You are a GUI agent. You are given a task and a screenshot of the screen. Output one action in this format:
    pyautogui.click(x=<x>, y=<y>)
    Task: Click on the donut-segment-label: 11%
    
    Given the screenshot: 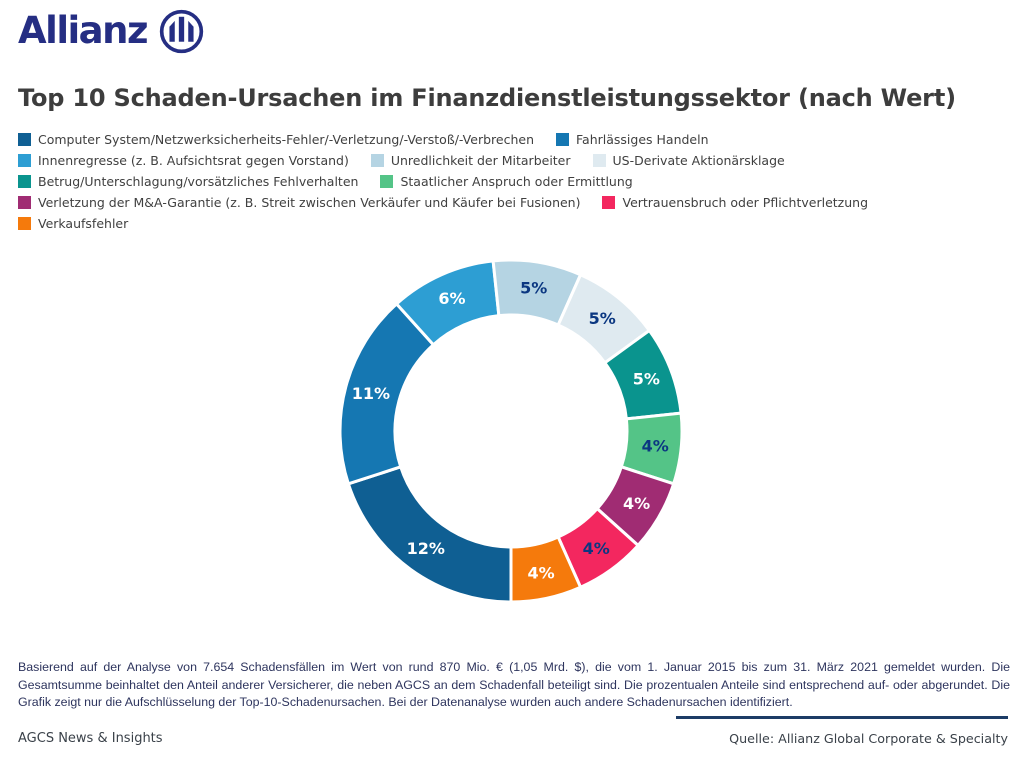 What is the action you would take?
    pyautogui.click(x=371, y=393)
    